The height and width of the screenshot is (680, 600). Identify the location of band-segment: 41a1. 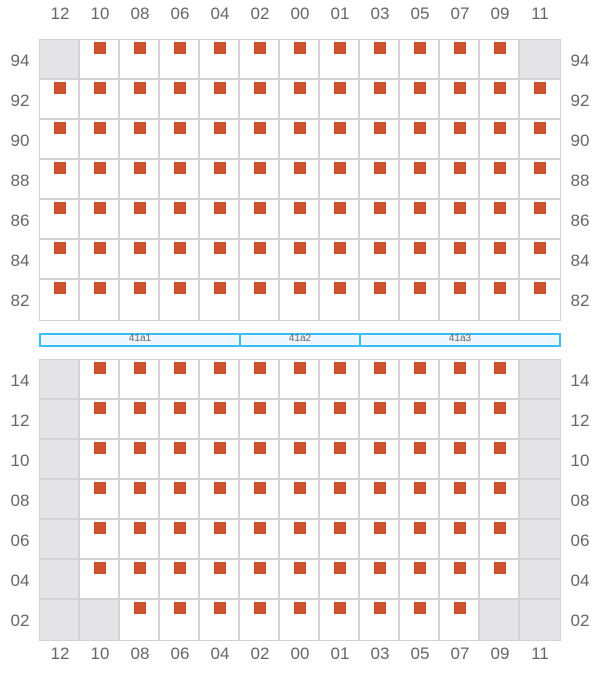
(140, 340).